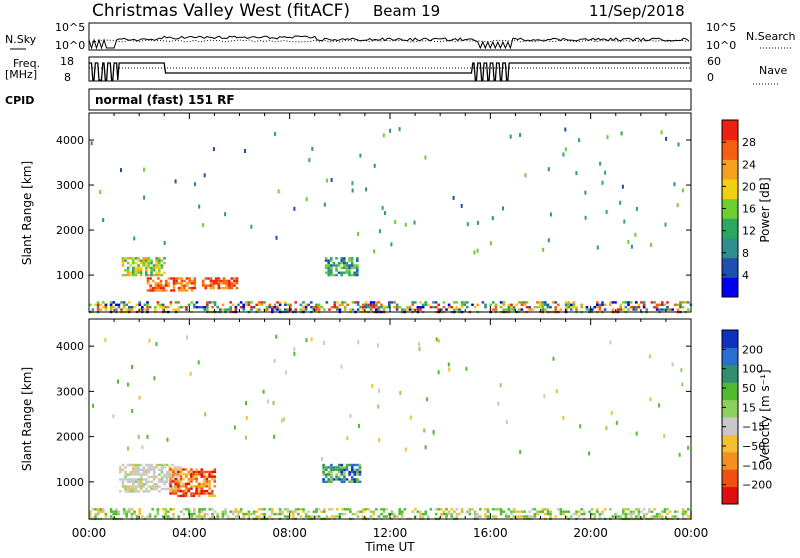 Image resolution: width=800 pixels, height=558 pixels. What do you see at coordinates (714, 61) in the screenshot?
I see `nave-tick-top: 60` at bounding box center [714, 61].